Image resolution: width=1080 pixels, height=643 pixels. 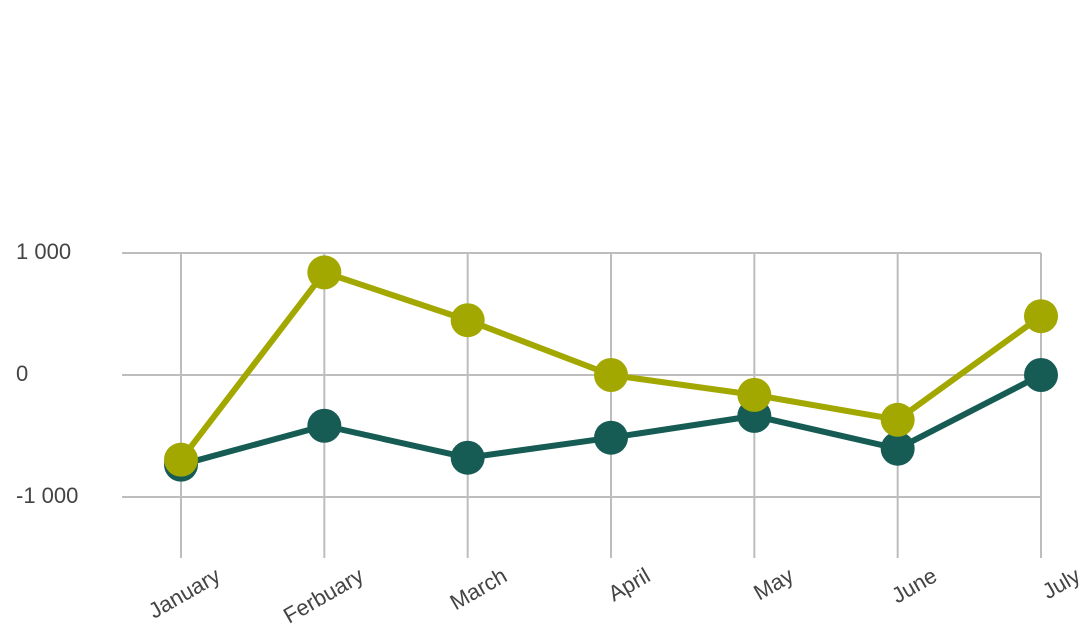 I want to click on x-tick-label: March, so click(x=478, y=589).